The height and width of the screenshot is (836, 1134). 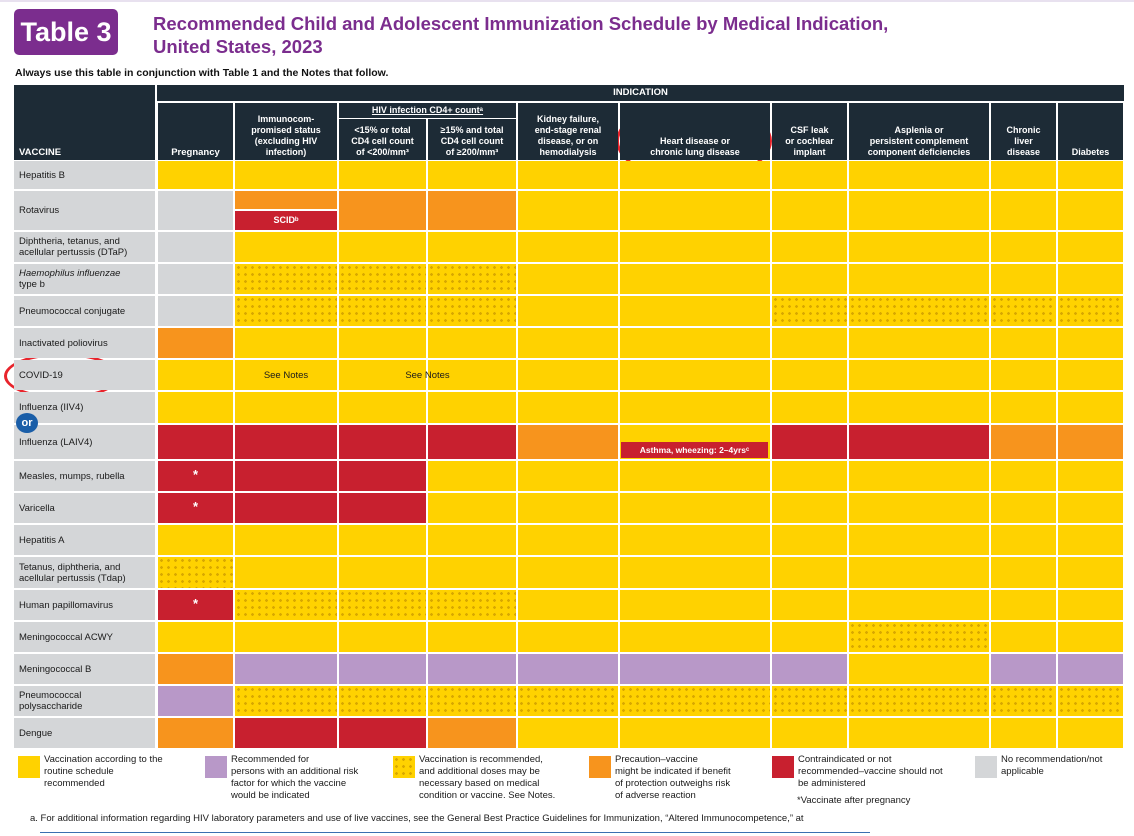 What do you see at coordinates (455, 832) in the screenshot?
I see `footnote-link-line` at bounding box center [455, 832].